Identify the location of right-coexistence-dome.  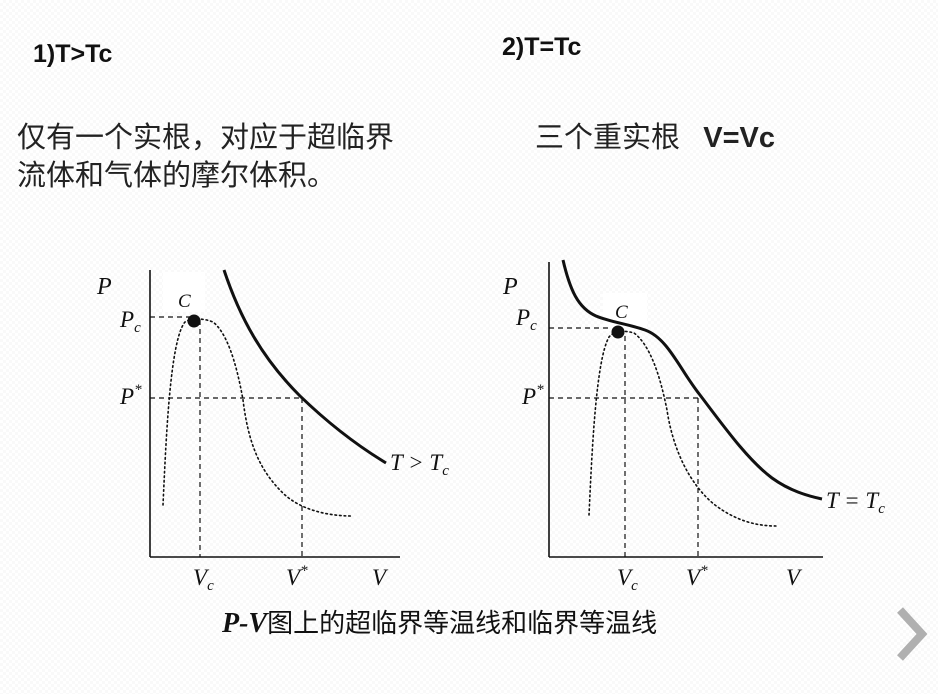
(682, 428).